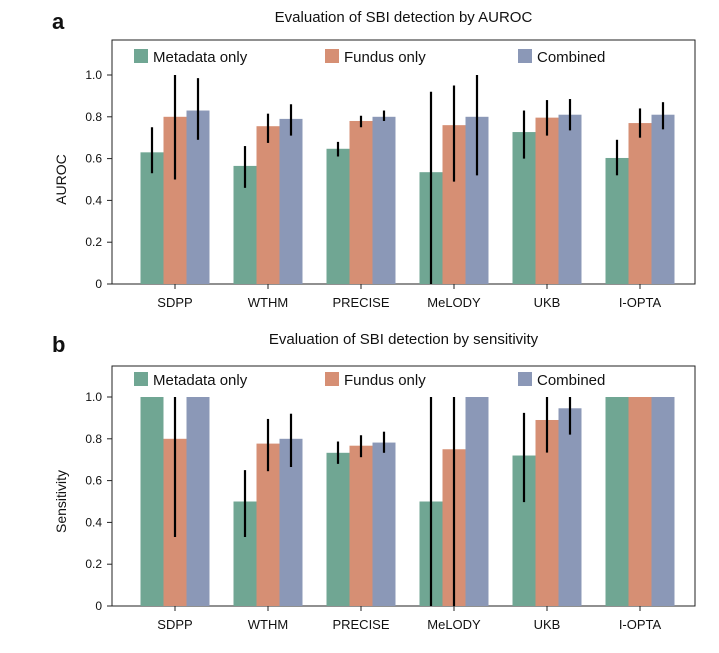  I want to click on y-axis-label: AUROC, so click(61, 179).